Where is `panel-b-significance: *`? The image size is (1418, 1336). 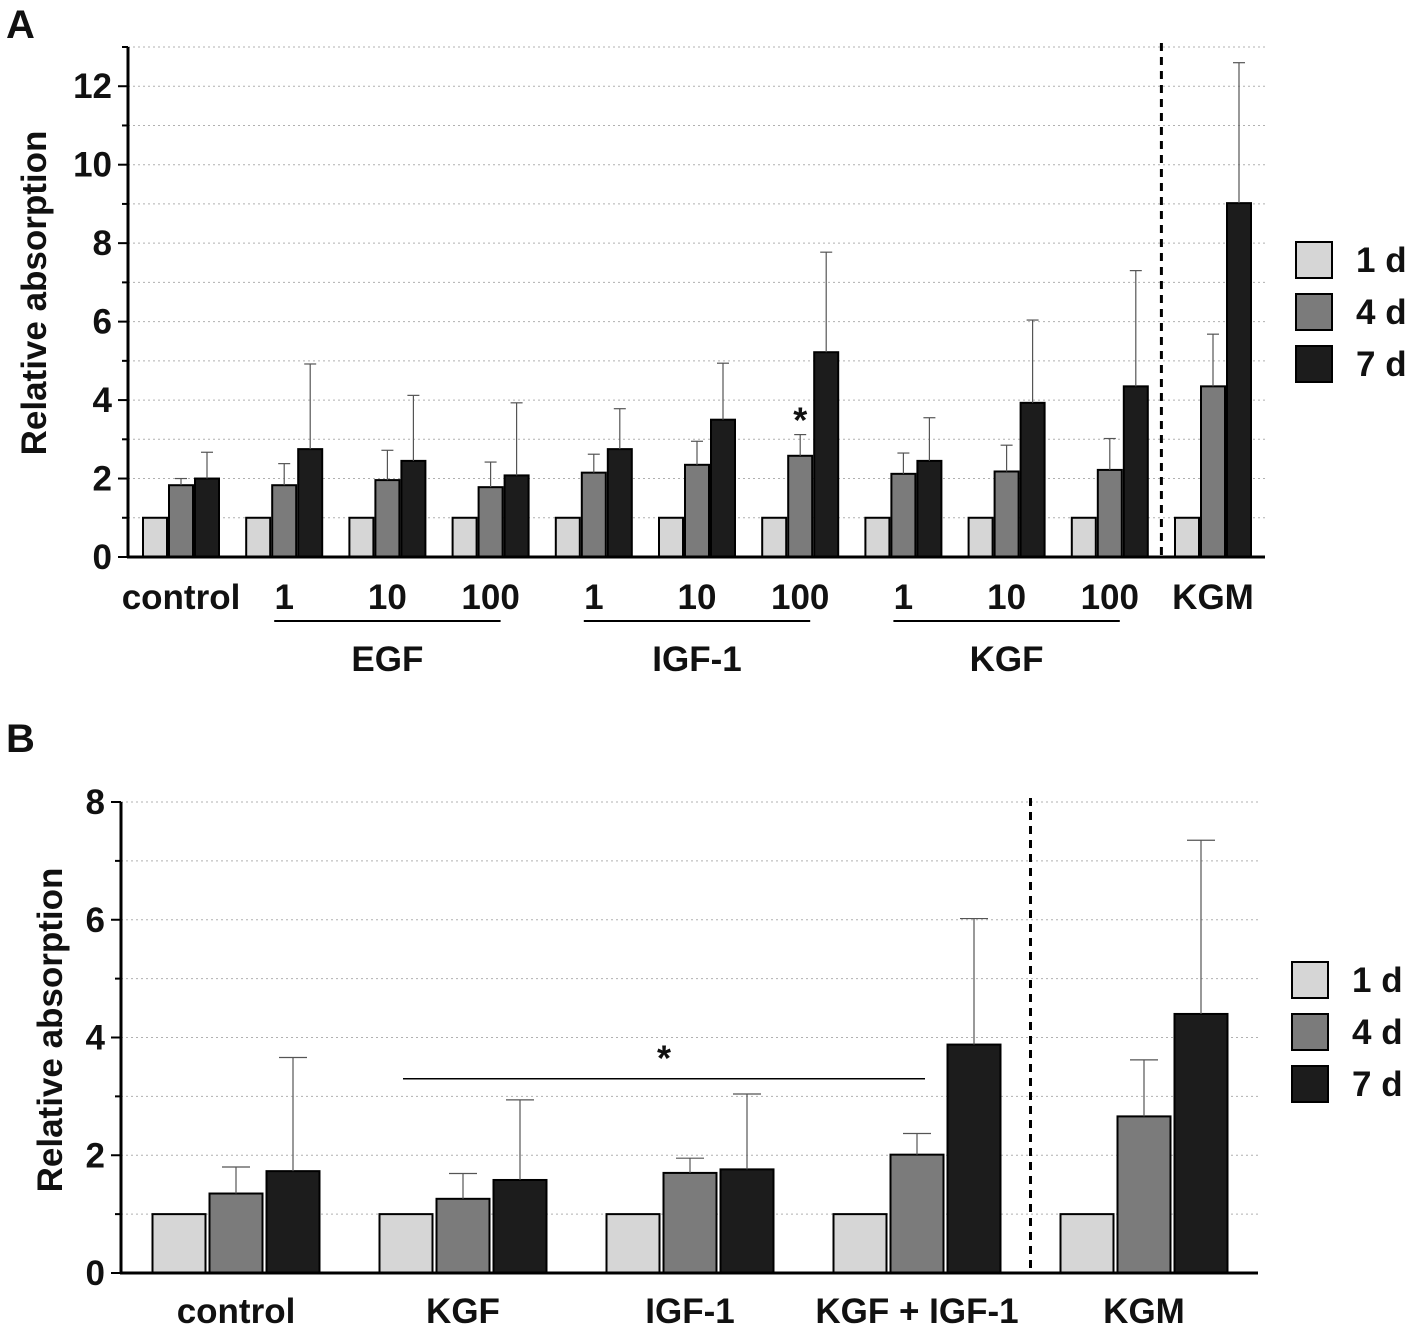
panel-b-significance: * is located at coordinates (664, 1059).